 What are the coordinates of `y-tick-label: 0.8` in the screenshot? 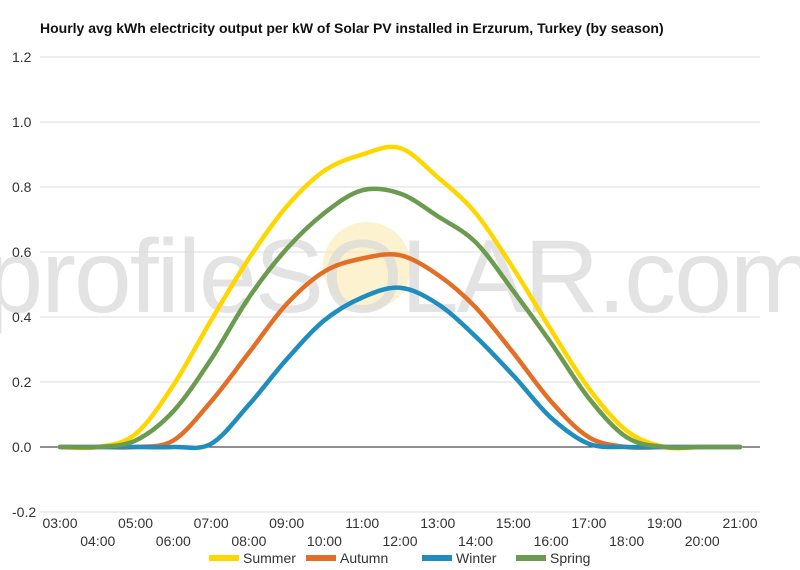 It's located at (22, 187).